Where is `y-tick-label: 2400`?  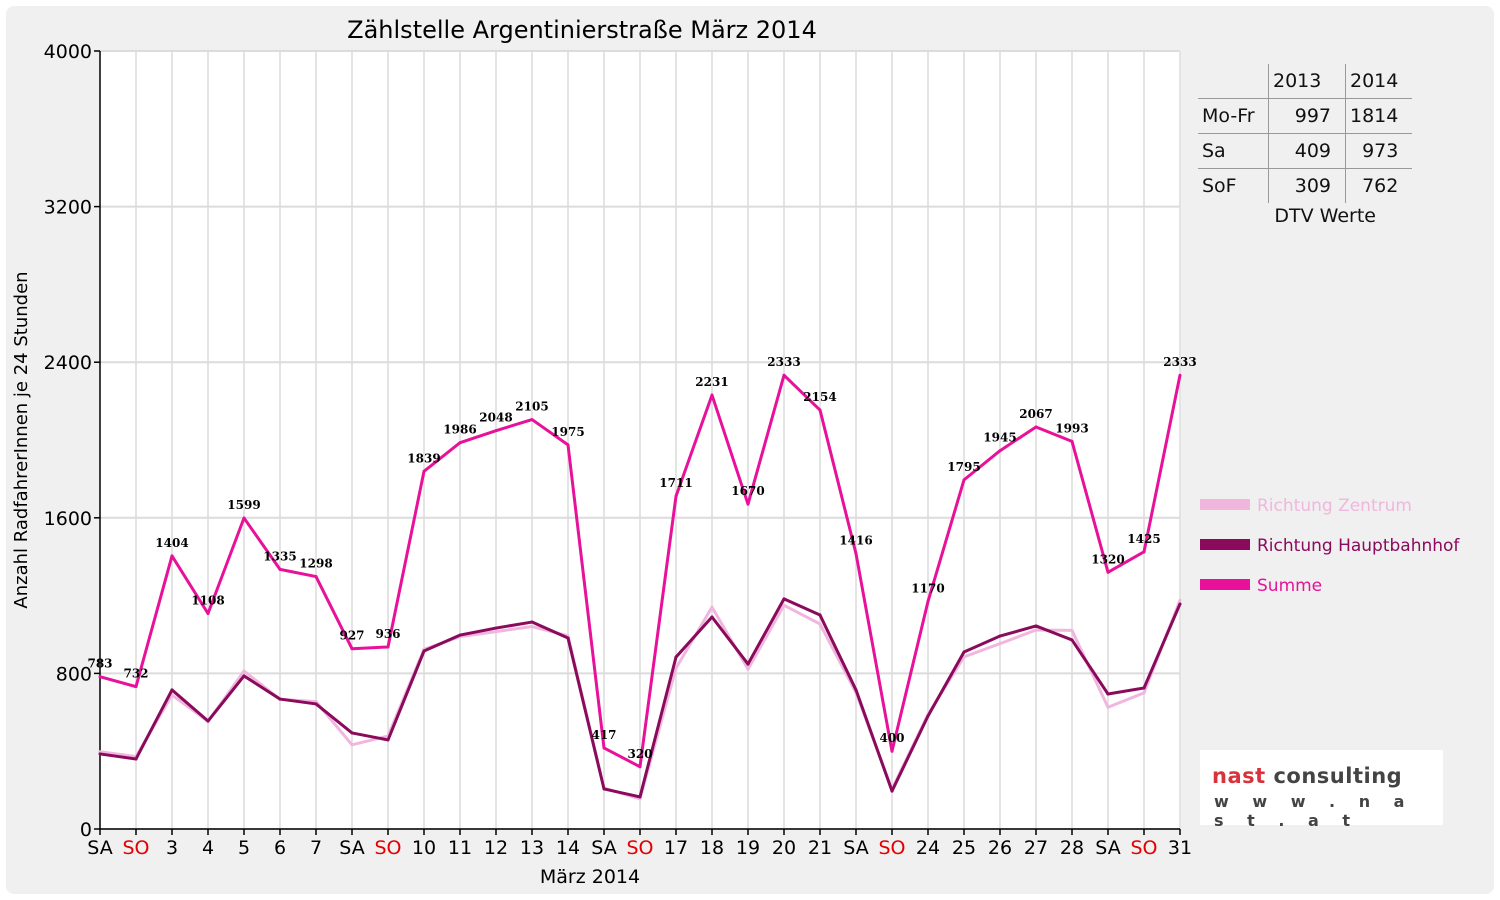 y-tick-label: 2400 is located at coordinates (68, 363).